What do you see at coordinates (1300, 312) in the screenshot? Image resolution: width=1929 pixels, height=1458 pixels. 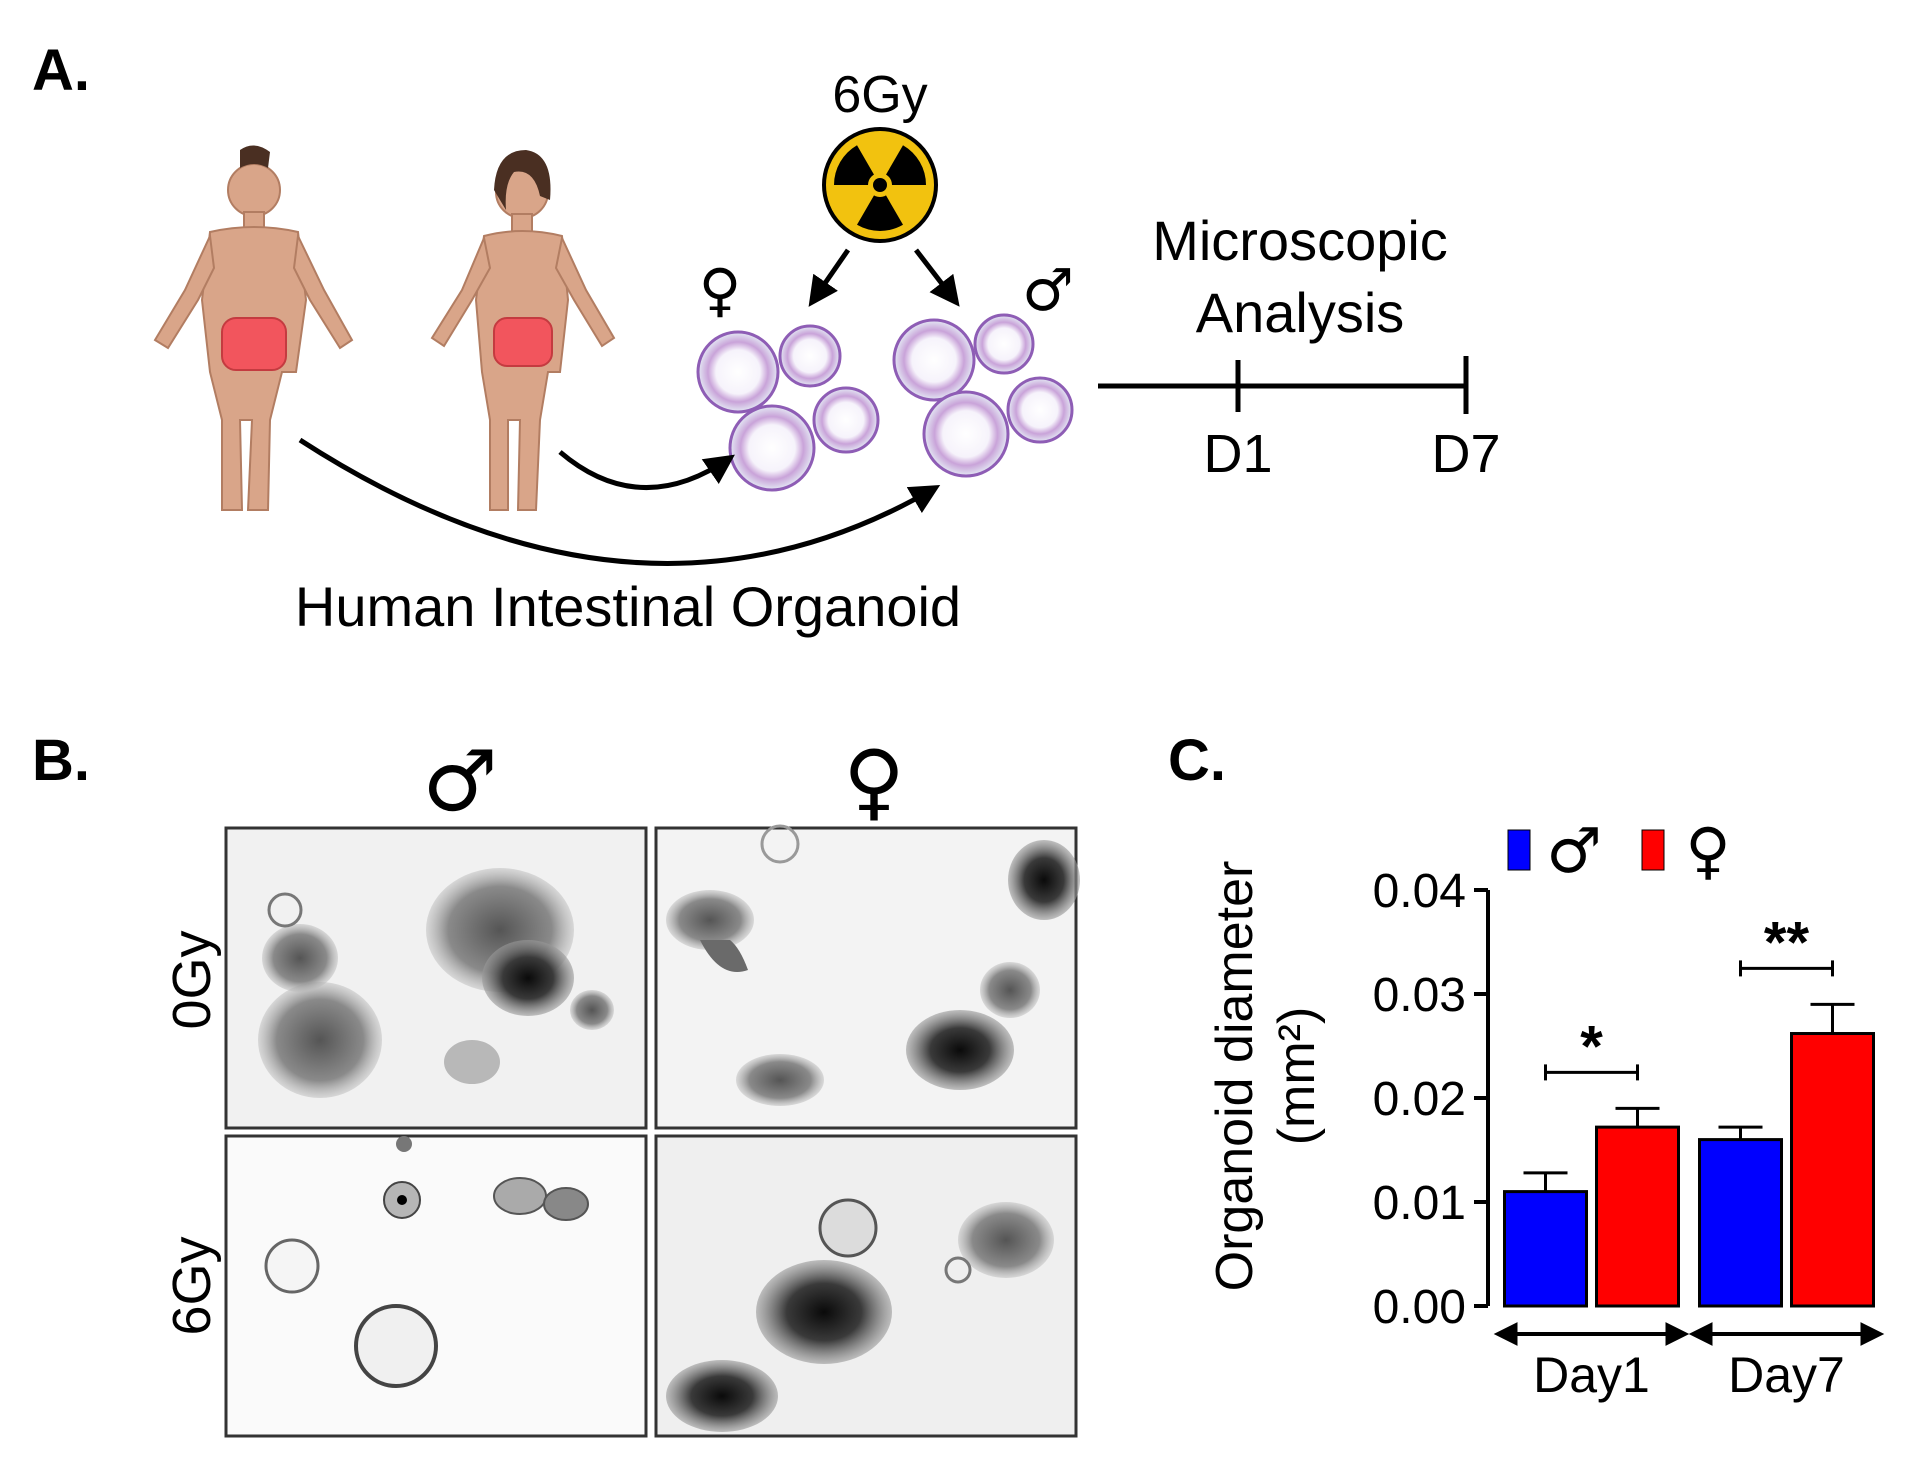 I see `analysis-label-line2: Analysis` at bounding box center [1300, 312].